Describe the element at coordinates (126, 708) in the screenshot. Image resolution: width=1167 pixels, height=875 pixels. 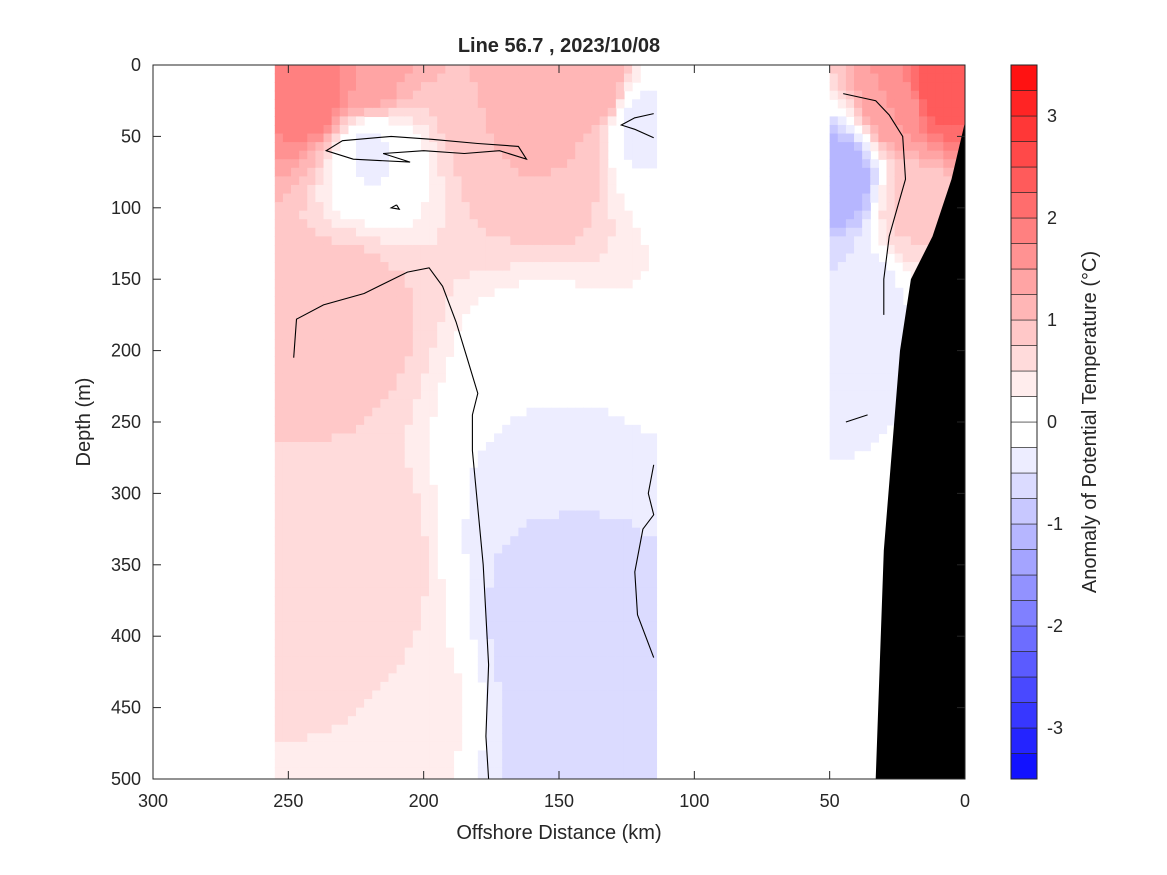
I see `y-tick-label: 450` at that location.